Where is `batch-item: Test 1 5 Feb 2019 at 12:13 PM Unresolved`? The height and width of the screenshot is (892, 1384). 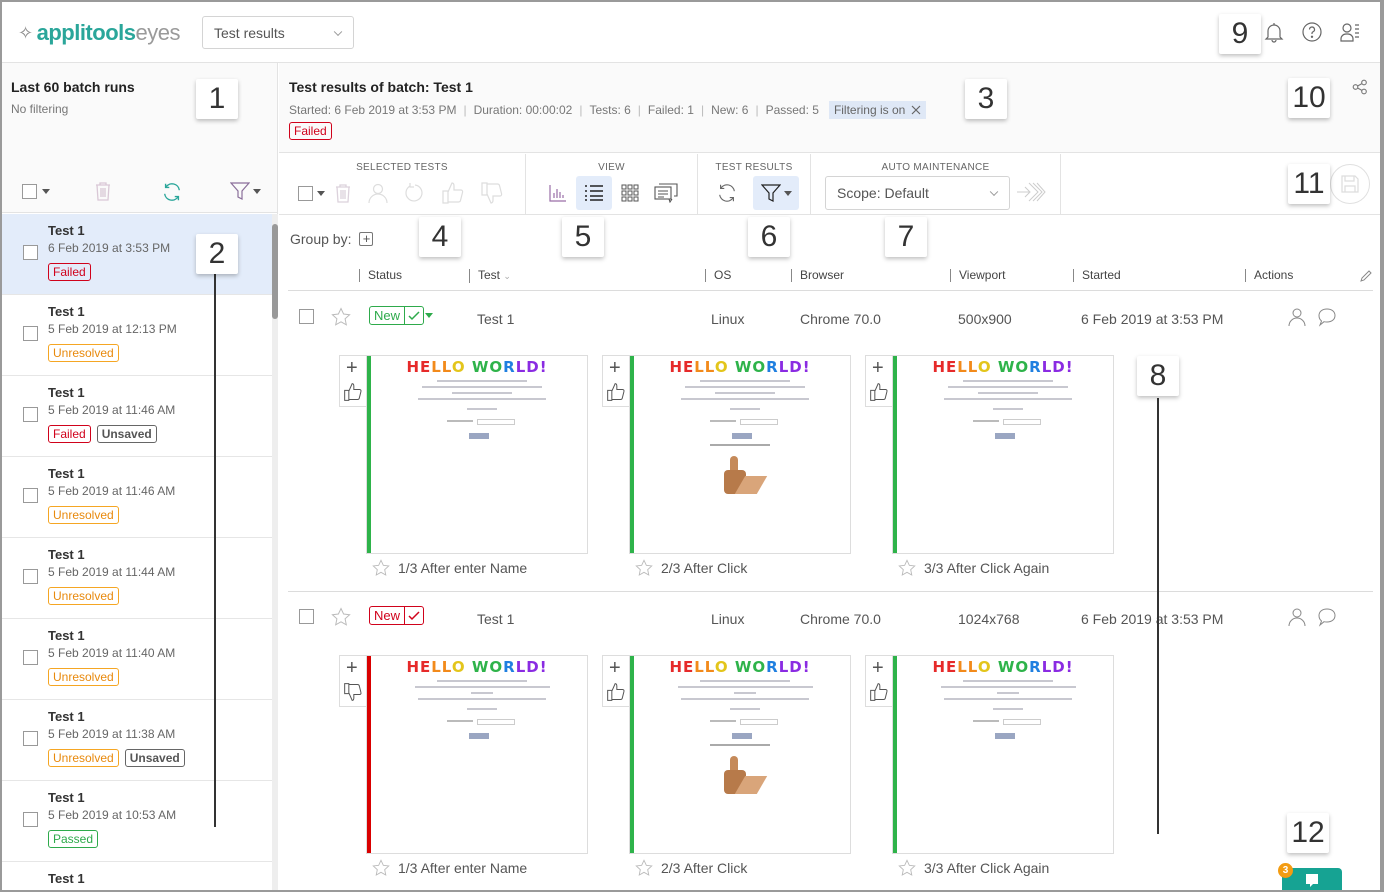 batch-item: Test 1 5 Feb 2019 at 12:13 PM Unresolved is located at coordinates (137, 335).